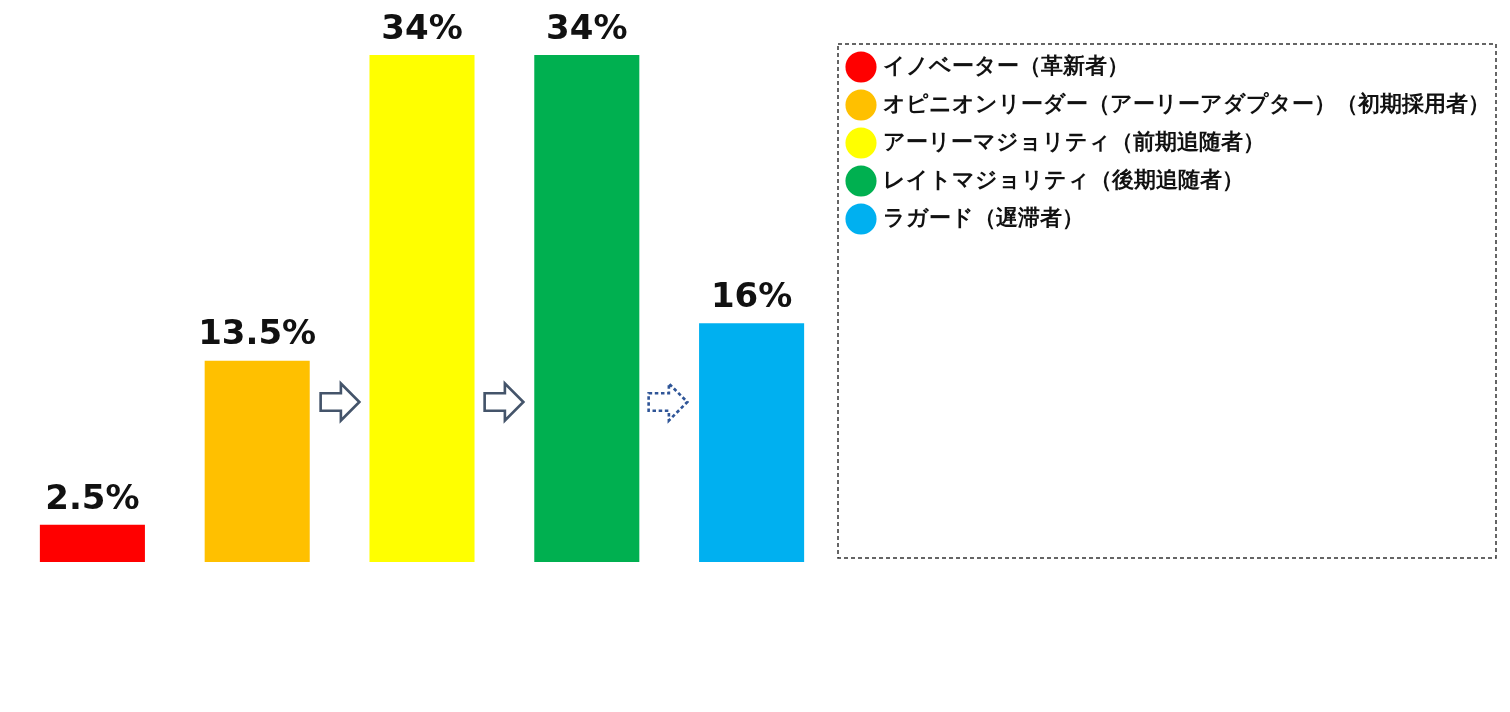 This screenshot has height=712, width=1510. What do you see at coordinates (1186, 103) in the screenshot?
I see `legend-label: オピニオンリーダー（アーリーアダプター）（初期採用者）` at bounding box center [1186, 103].